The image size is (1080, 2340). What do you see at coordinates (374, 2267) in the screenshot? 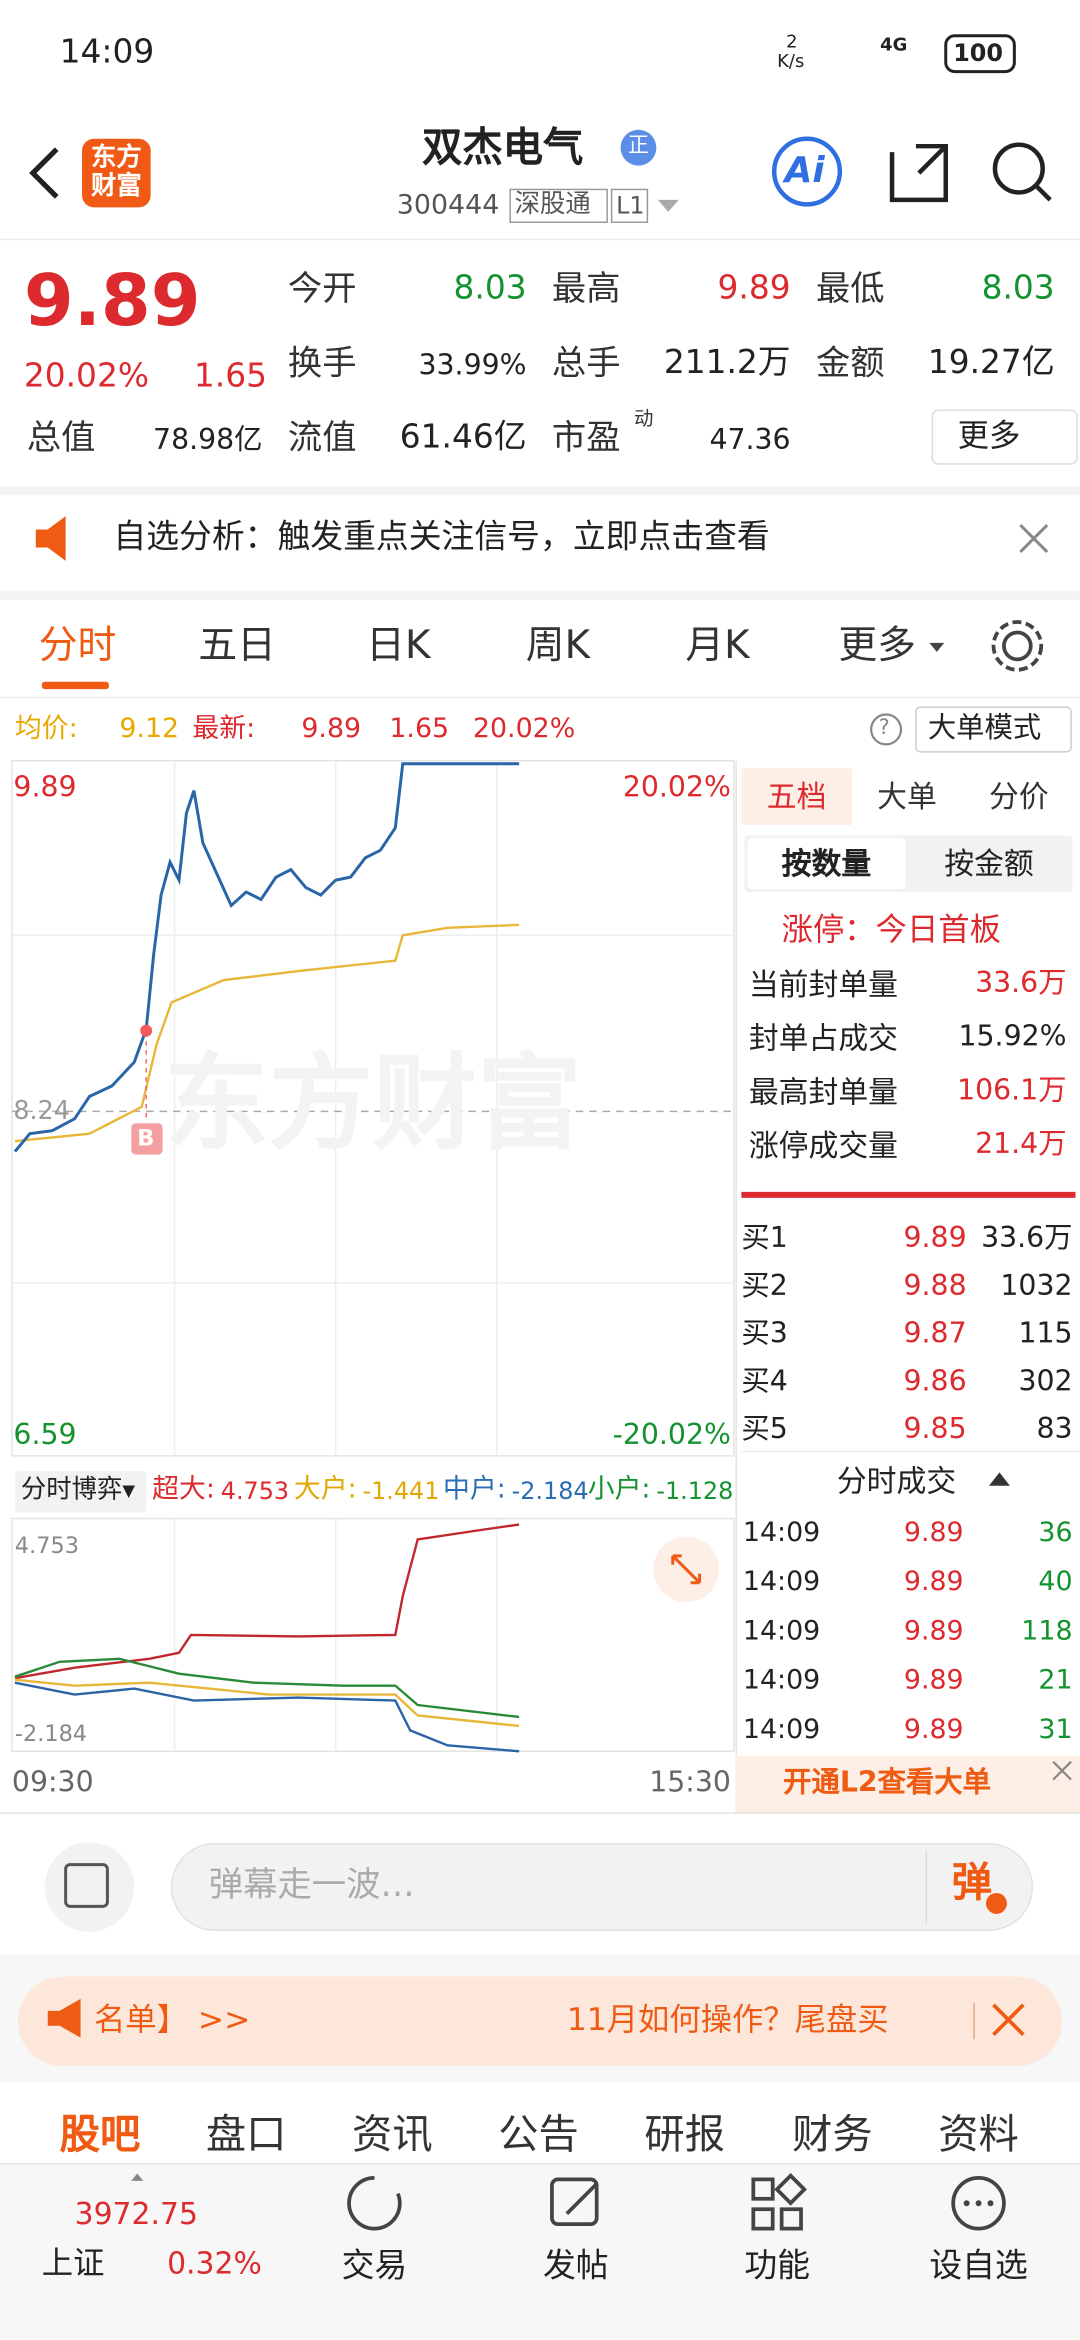
I see `nav-item: 交易` at bounding box center [374, 2267].